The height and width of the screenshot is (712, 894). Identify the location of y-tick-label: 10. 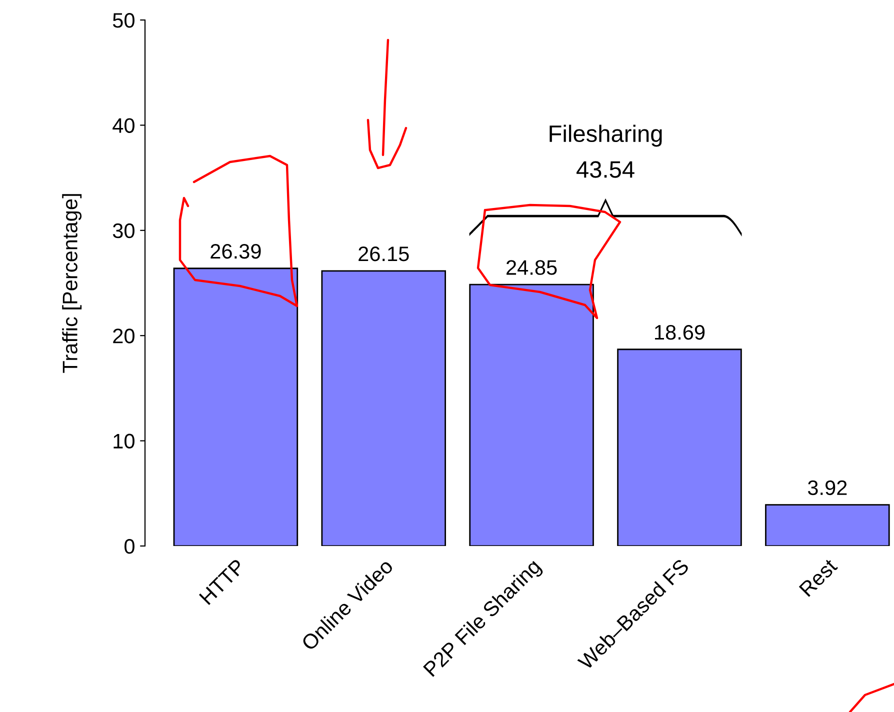
(124, 441).